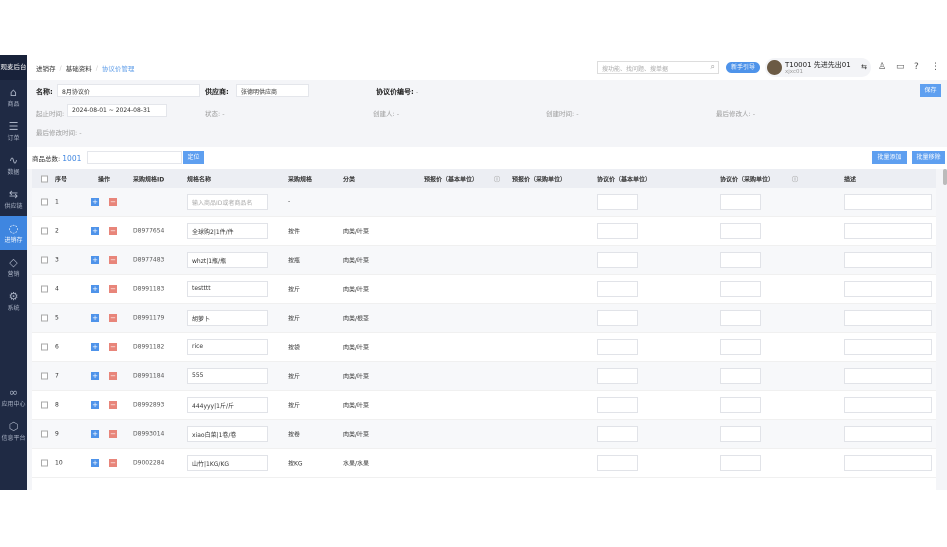 This screenshot has width=947, height=547. I want to click on contacts-icon: ♙, so click(882, 67).